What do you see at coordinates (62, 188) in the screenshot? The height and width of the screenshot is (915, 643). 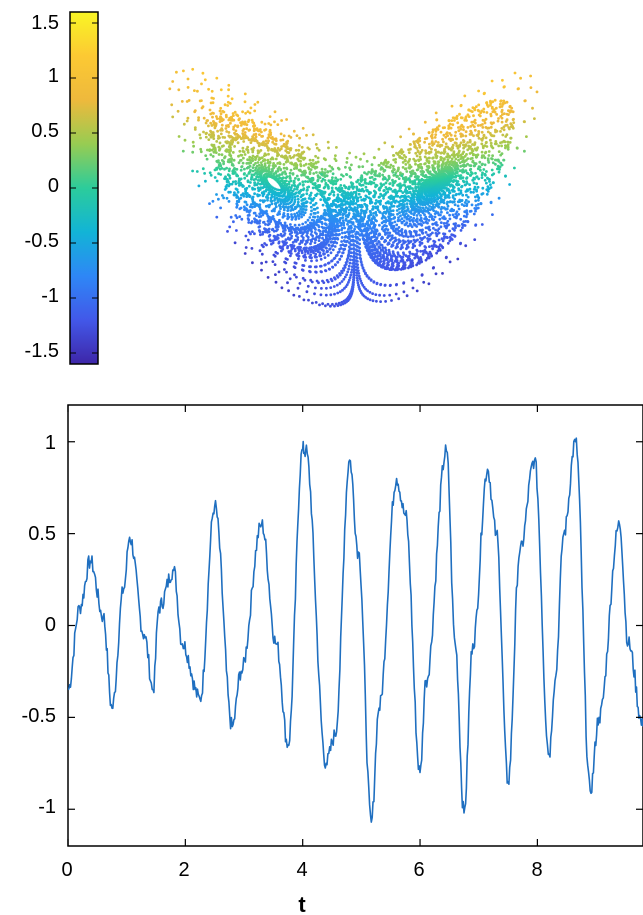 I see `colorbar: 1.5 1 0.5 0 -0.5 -1 -1.5` at bounding box center [62, 188].